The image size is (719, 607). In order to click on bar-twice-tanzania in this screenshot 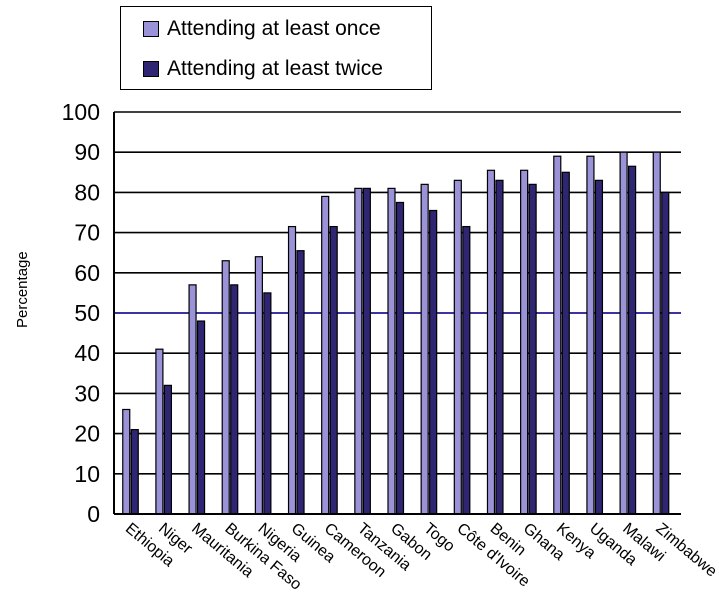, I will do `click(366, 351)`.